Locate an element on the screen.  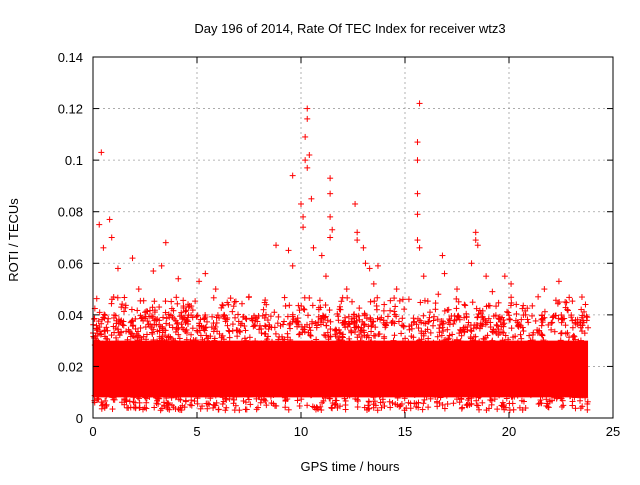
baseline-band is located at coordinates (341, 369).